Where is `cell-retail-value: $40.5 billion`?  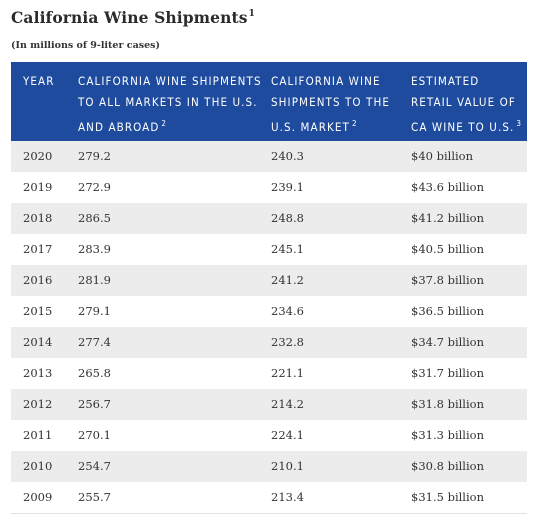 cell-retail-value: $40.5 billion is located at coordinates (447, 249).